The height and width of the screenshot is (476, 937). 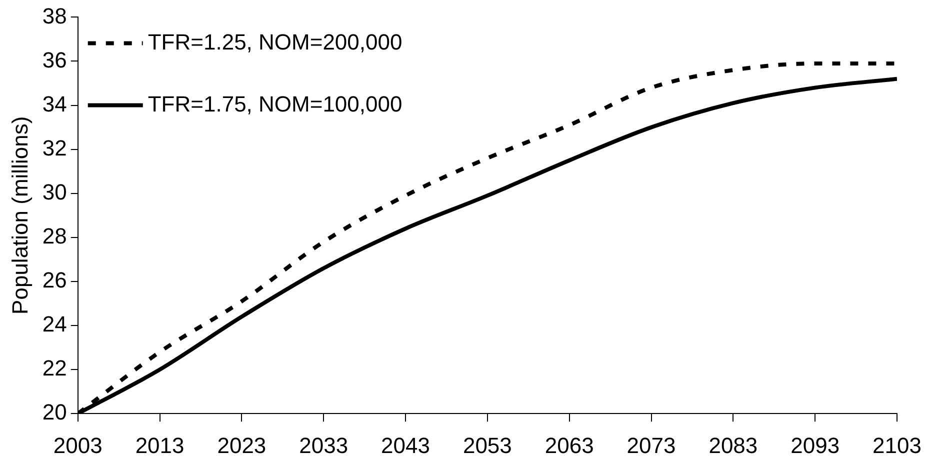 I want to click on y-tick-label: 24, so click(x=54, y=324).